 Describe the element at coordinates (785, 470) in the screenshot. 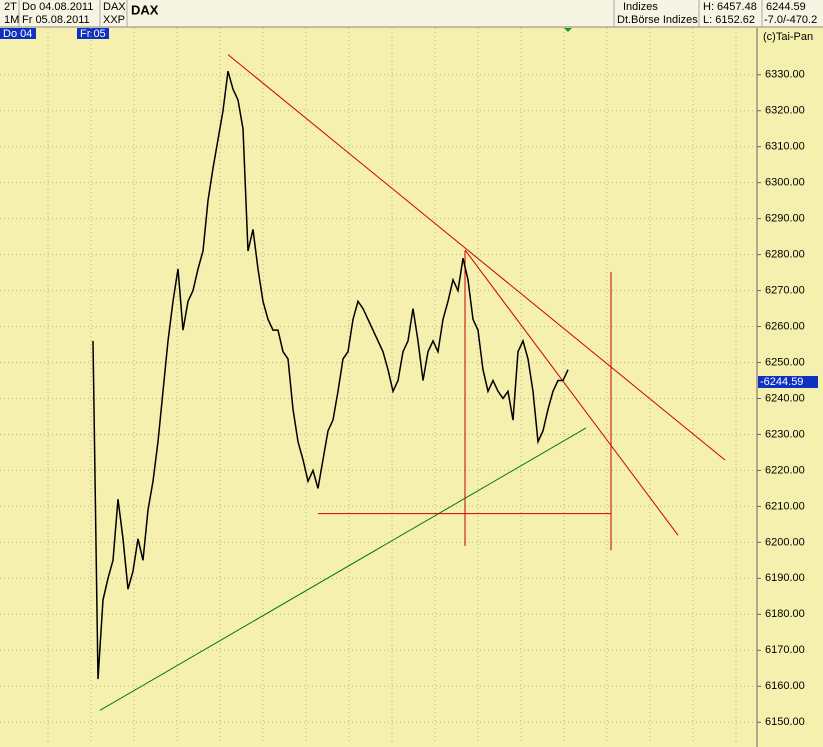

I see `y-tick-label: 6220.00` at that location.